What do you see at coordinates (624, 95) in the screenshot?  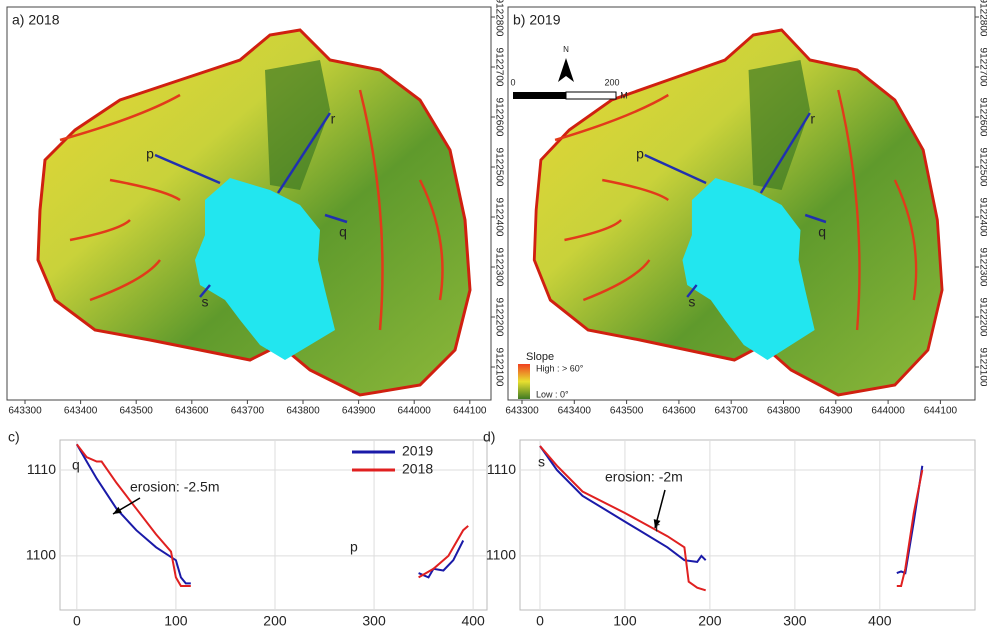 I see `scale-label: M` at bounding box center [624, 95].